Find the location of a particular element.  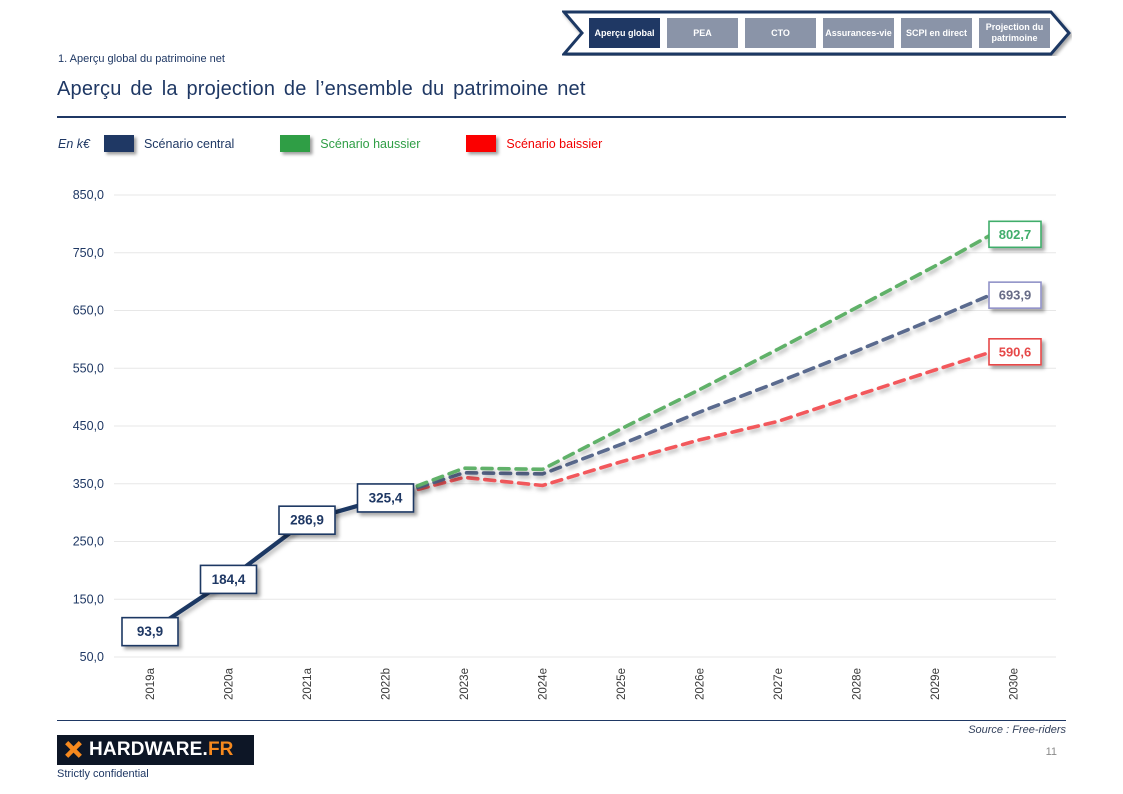

legend-item-central: Scénario central is located at coordinates (169, 143).